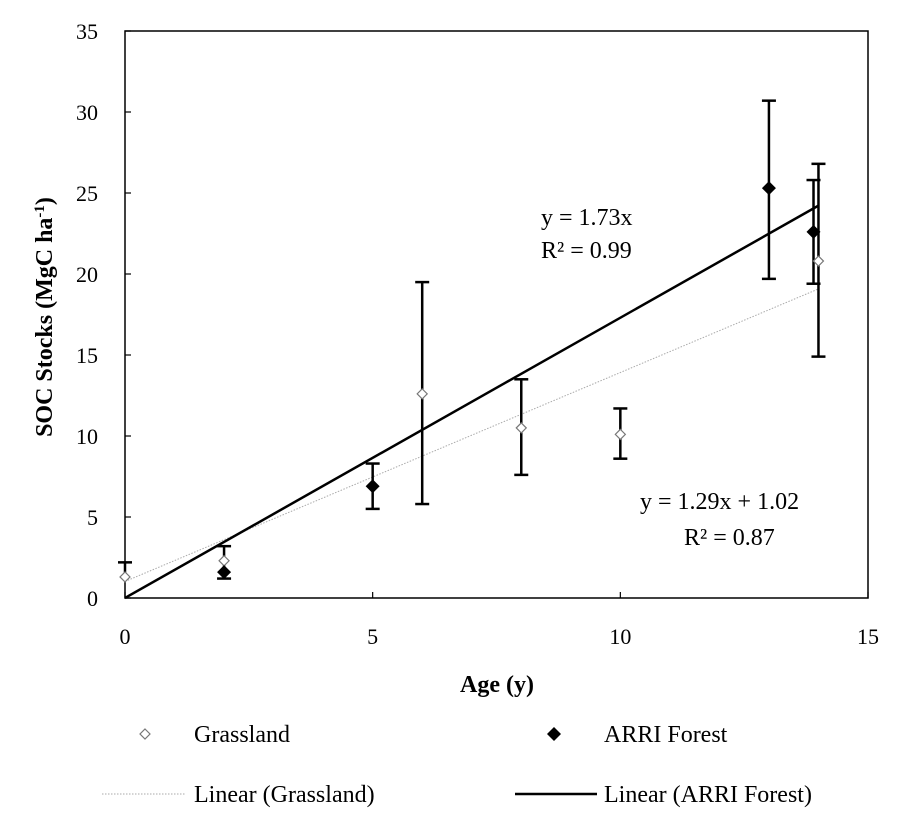 The width and height of the screenshot is (916, 836). Describe the element at coordinates (87, 193) in the screenshot. I see `y-tick-label: 25` at that location.